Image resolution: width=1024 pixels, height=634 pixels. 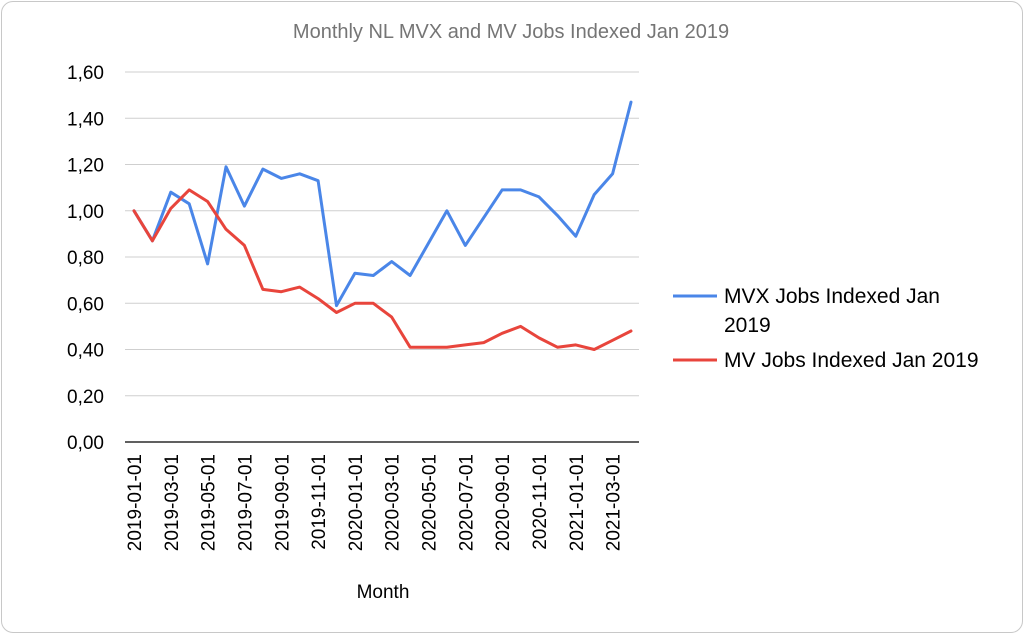 I want to click on y-tick-label: 1,40, so click(x=85, y=119).